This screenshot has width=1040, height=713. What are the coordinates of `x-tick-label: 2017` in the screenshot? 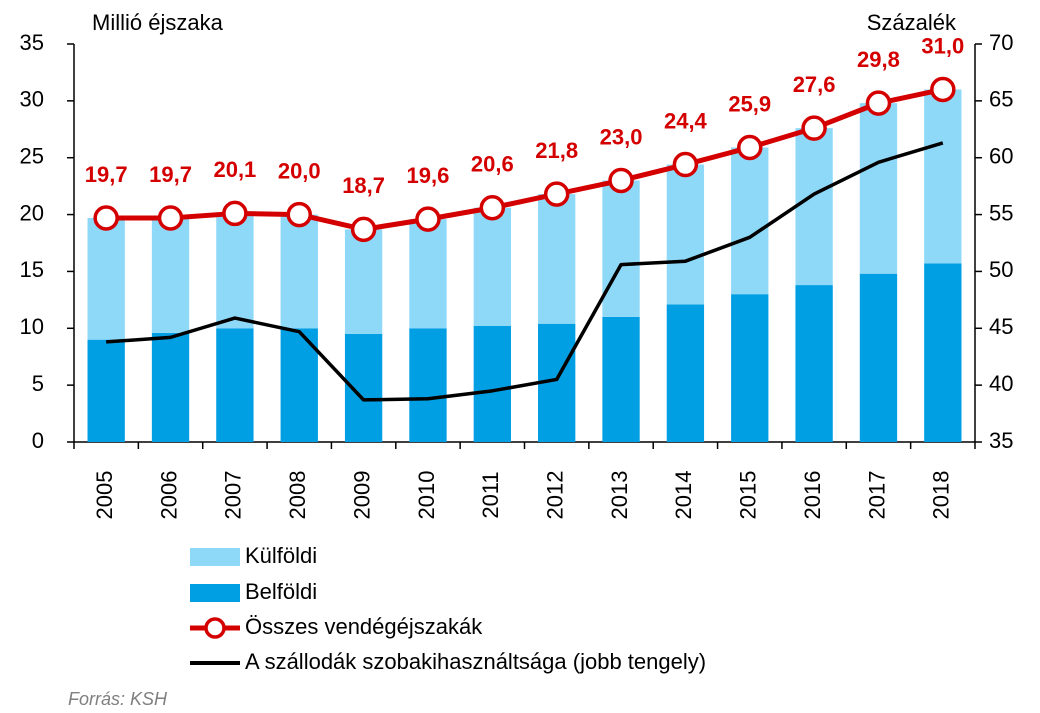 It's located at (876, 495).